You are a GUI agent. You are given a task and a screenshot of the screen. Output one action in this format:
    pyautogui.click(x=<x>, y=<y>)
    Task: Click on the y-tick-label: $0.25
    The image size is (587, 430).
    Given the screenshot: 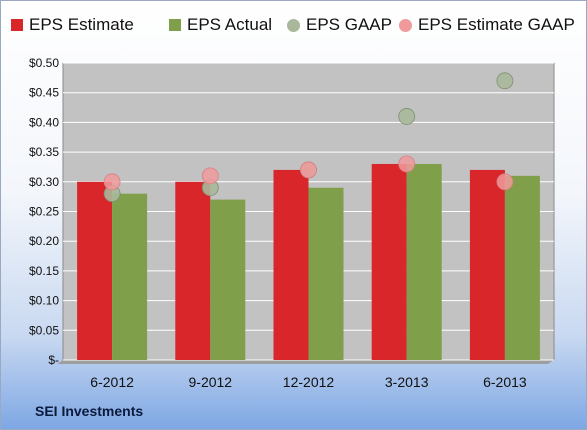 What is the action you would take?
    pyautogui.click(x=44, y=212)
    